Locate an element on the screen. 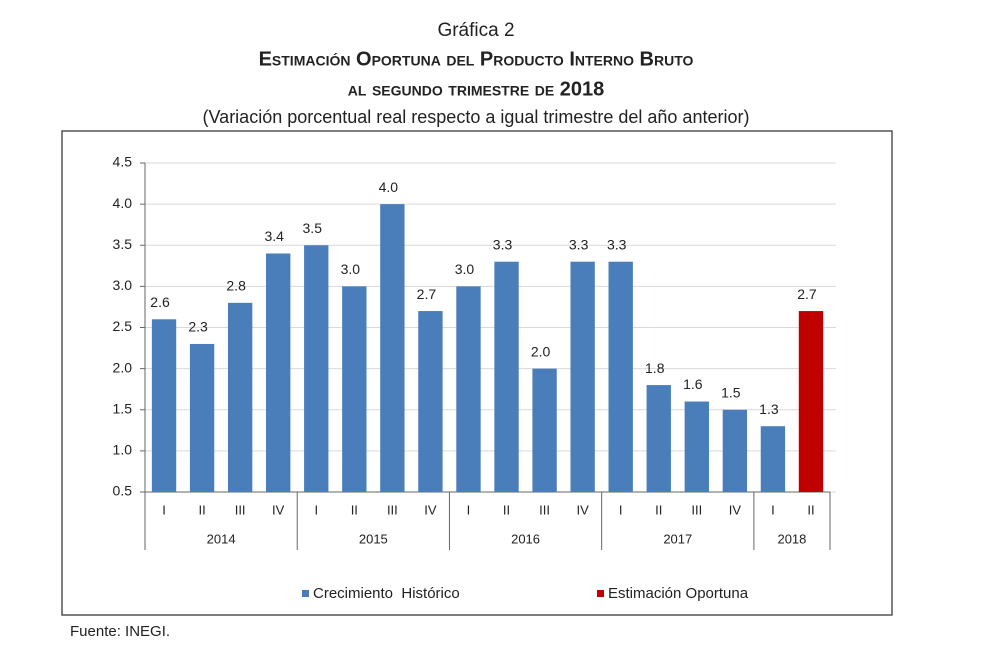 This screenshot has height=666, width=981. data-label: 1.8 is located at coordinates (655, 368).